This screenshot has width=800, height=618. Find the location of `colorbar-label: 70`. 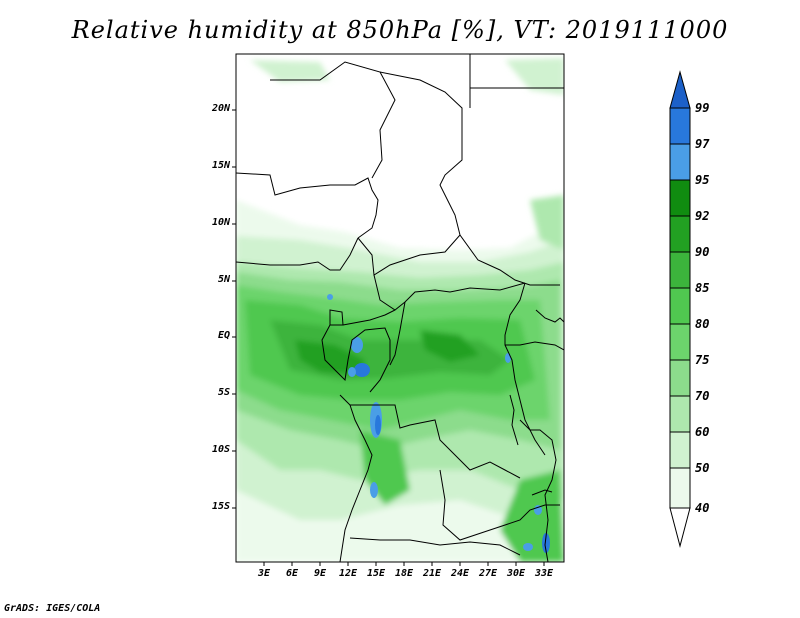

colorbar-label: 70 is located at coordinates (702, 396).